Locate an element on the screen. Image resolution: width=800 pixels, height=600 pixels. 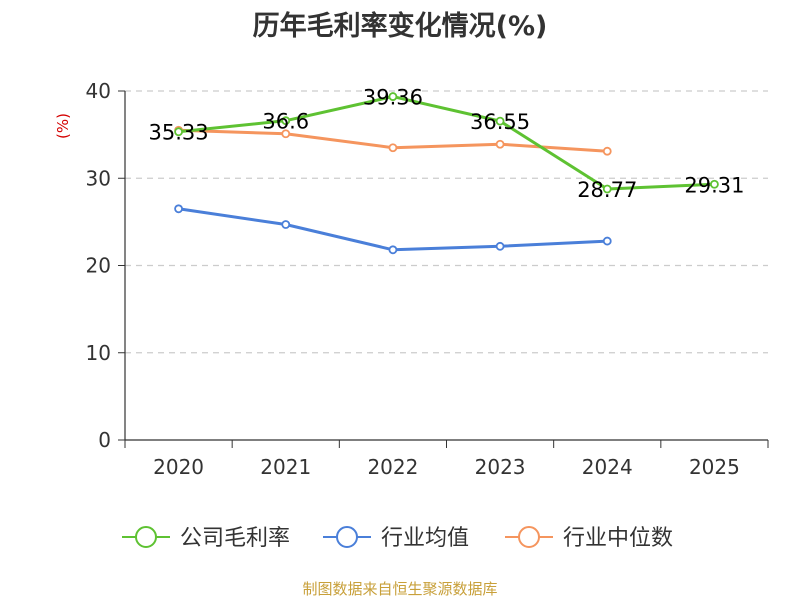
y-tick-label: 30 is located at coordinates (98, 178).